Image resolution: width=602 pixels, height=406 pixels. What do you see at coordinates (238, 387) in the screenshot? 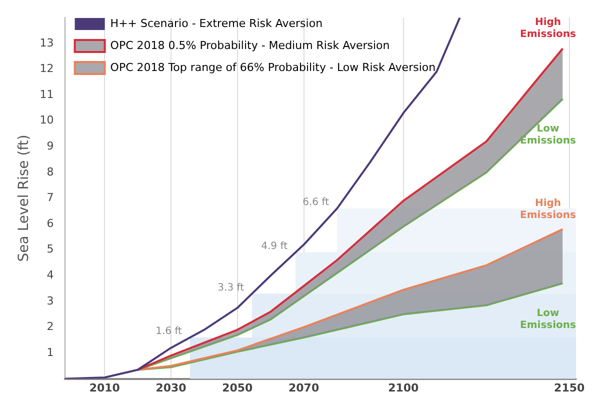
I see `x-tick-label: 2050` at bounding box center [238, 387].